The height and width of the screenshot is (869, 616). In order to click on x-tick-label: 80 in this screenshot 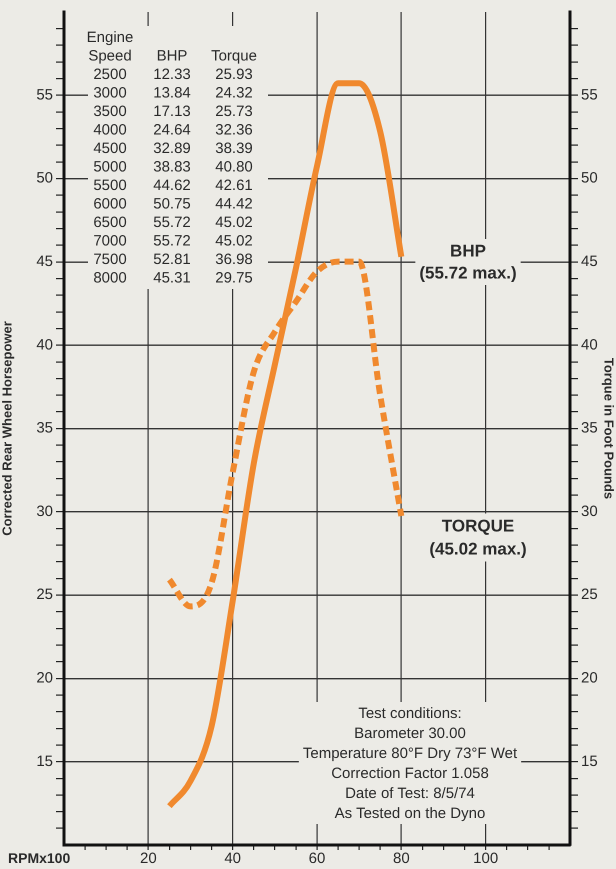, I will do `click(401, 859)`.